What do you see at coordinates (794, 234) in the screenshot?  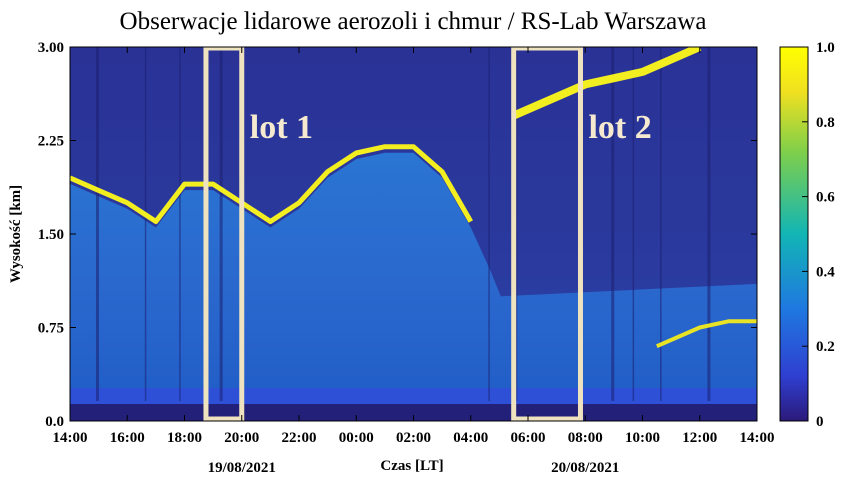 I see `colorbar` at bounding box center [794, 234].